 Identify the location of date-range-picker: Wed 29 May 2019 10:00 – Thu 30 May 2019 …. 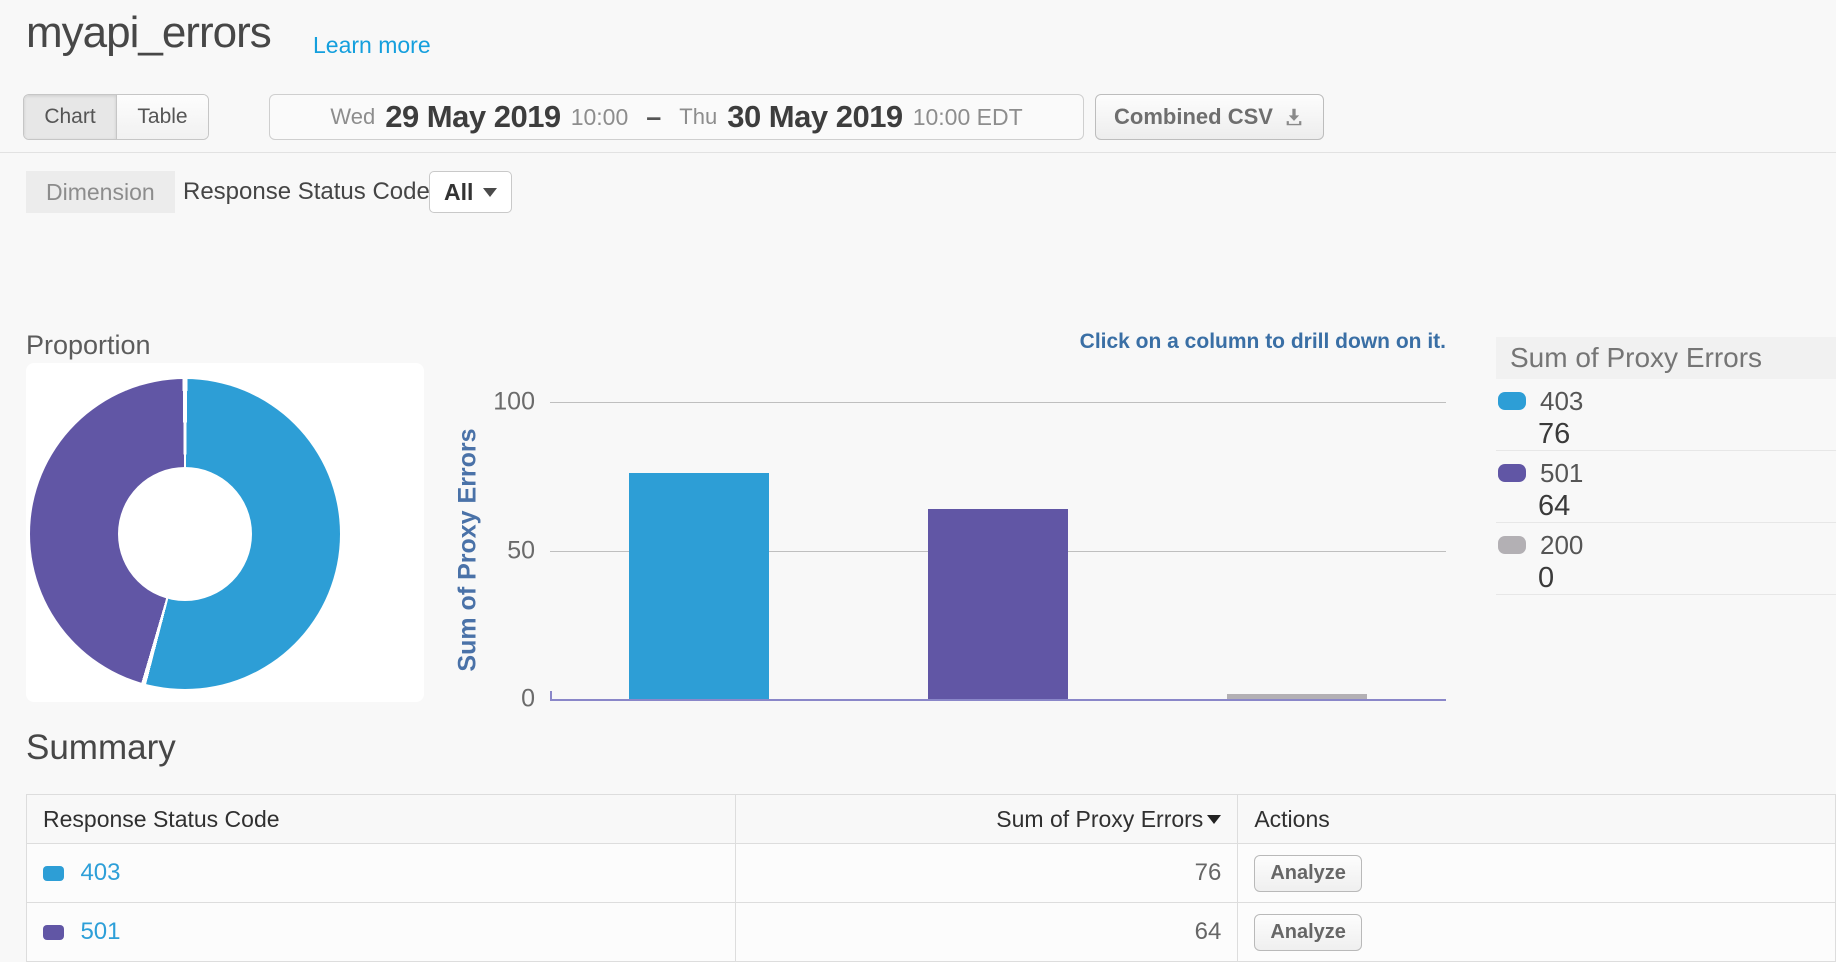
(676, 117).